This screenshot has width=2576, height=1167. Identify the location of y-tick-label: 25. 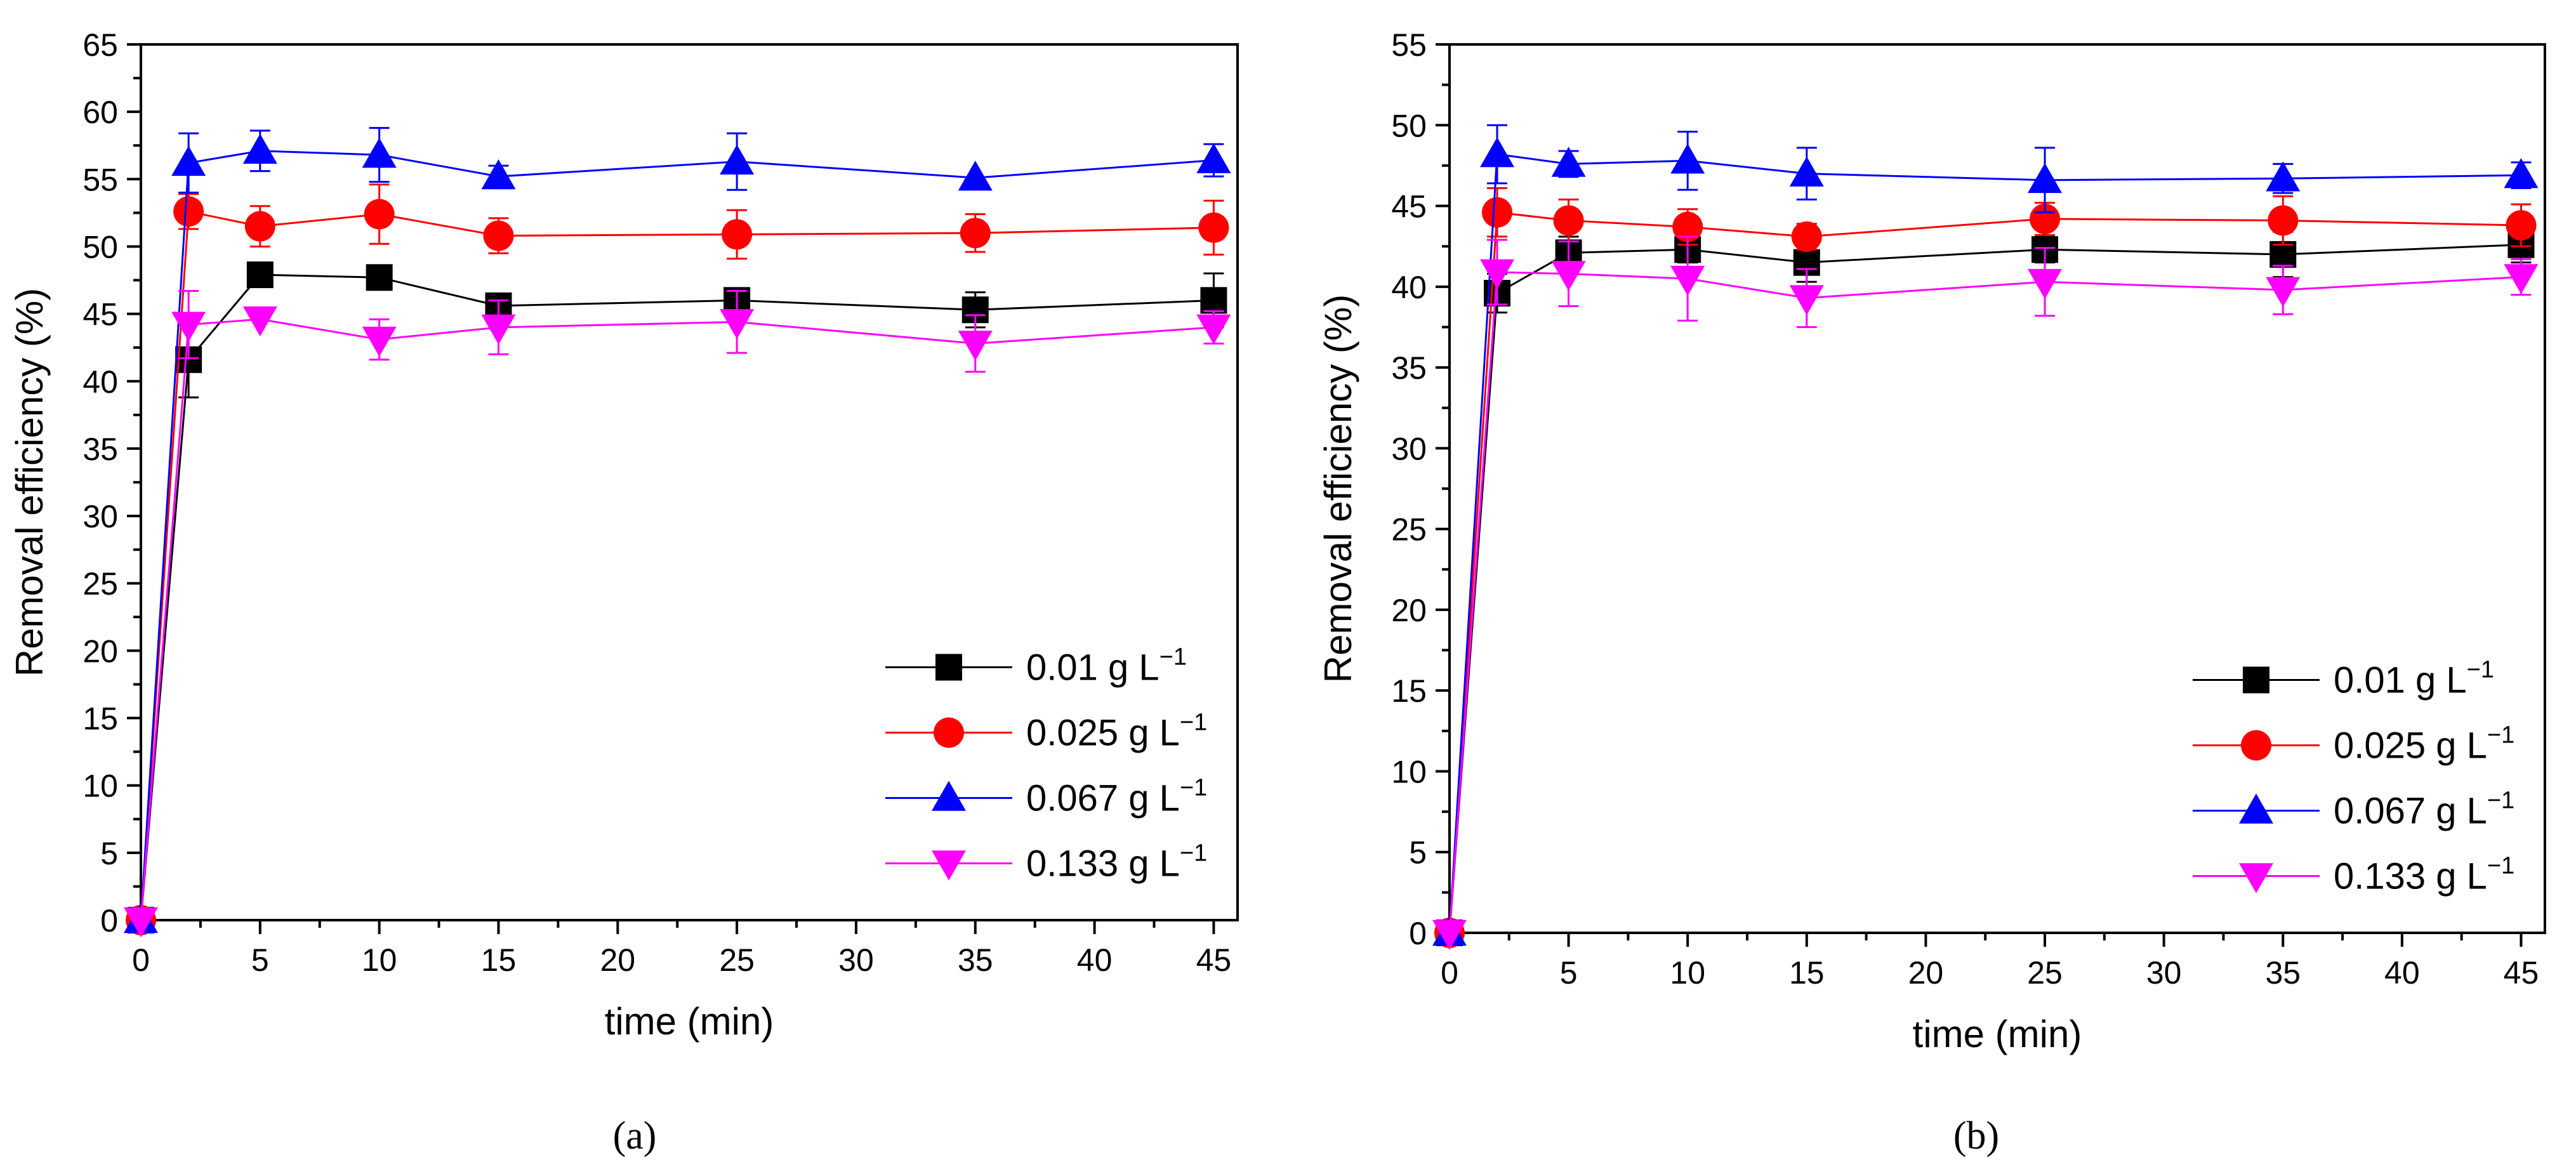
(1409, 530).